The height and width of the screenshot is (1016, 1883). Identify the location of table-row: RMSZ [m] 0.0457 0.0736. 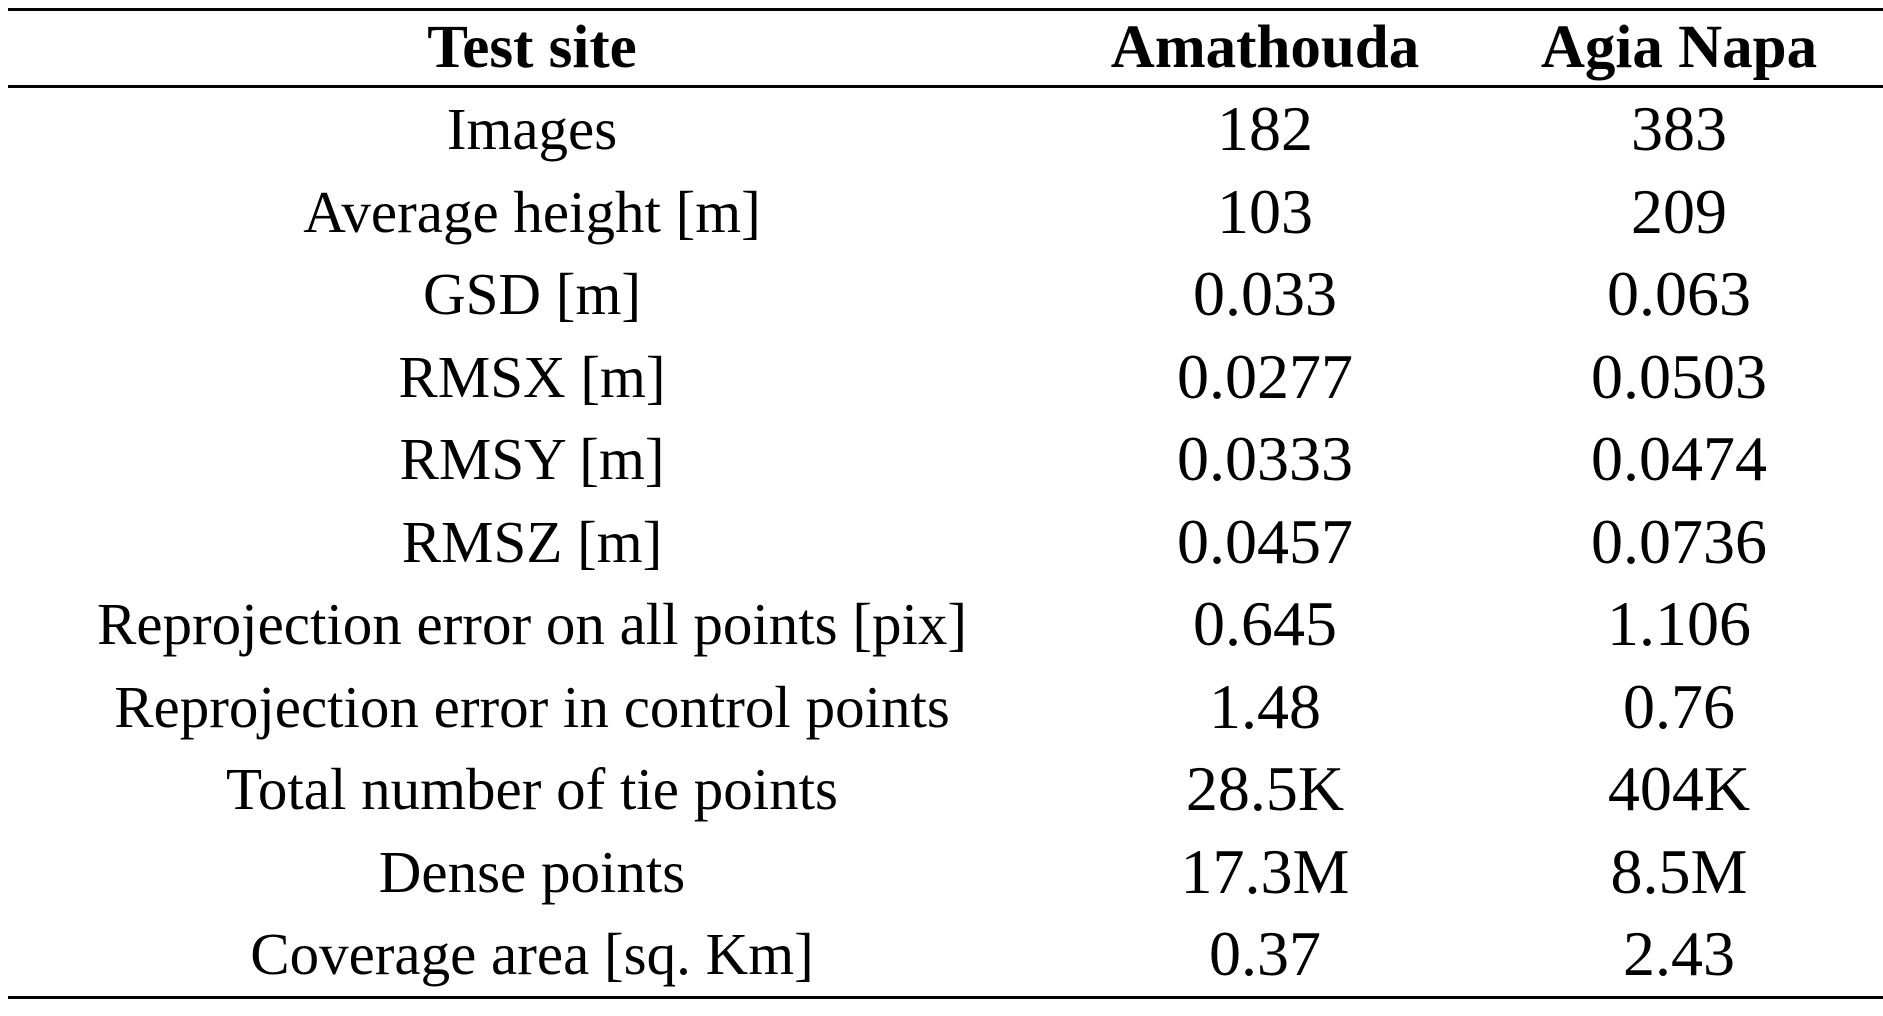
(945, 542).